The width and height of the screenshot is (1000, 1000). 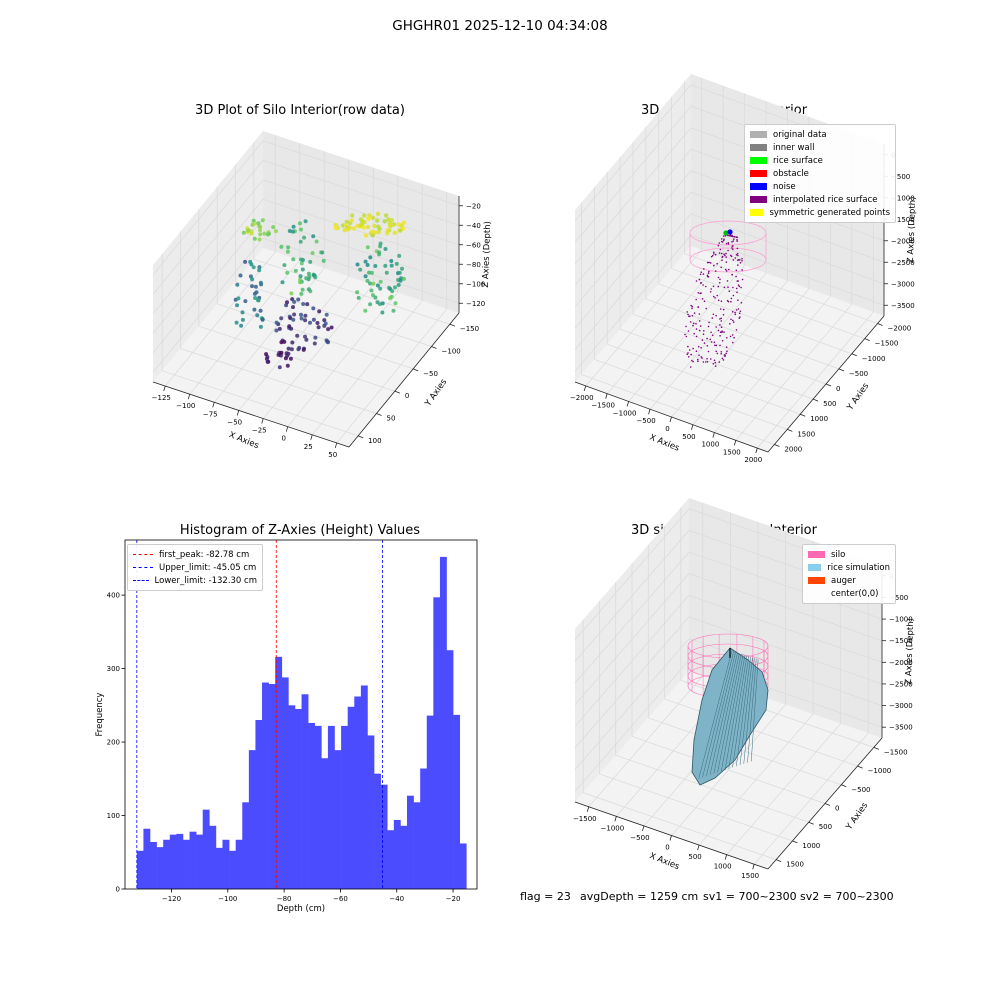 I want to click on z-axis-label: Z Axies (Depth), so click(x=912, y=229).